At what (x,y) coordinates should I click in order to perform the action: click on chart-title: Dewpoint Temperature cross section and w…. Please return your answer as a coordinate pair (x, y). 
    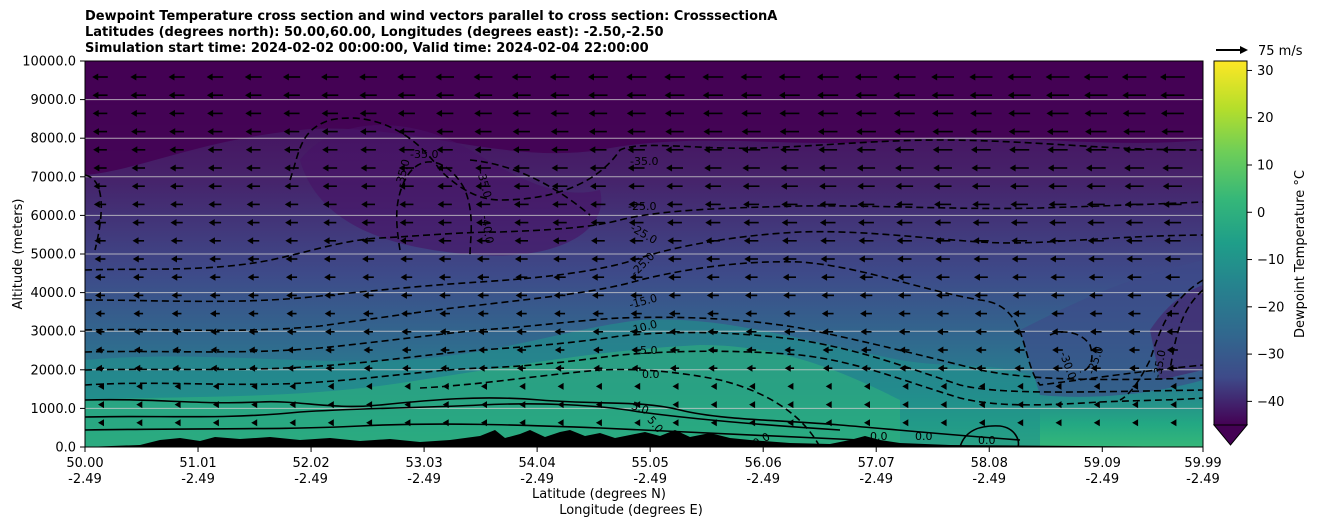
    Looking at the image, I should click on (431, 33).